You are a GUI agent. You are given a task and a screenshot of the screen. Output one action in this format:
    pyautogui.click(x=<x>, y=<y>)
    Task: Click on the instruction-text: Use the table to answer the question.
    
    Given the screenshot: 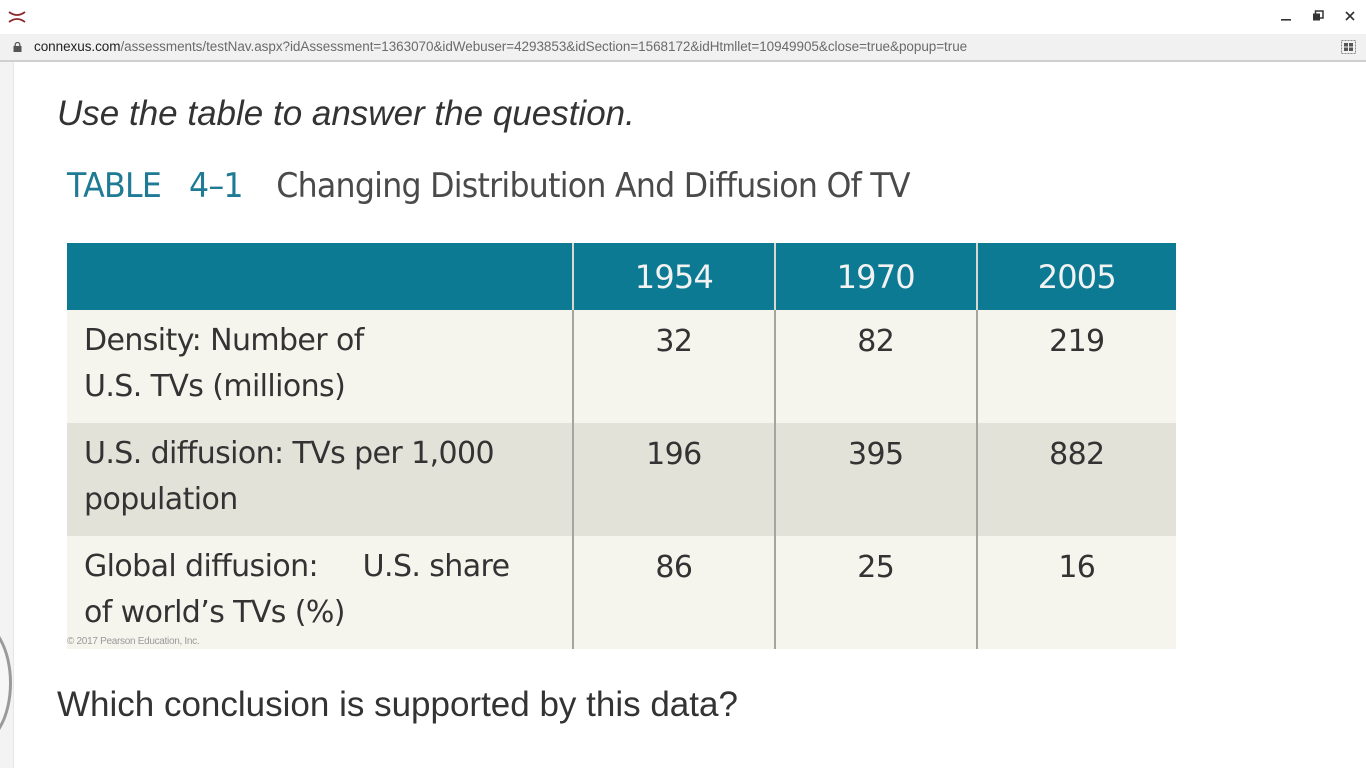 What is the action you would take?
    pyautogui.click(x=346, y=113)
    